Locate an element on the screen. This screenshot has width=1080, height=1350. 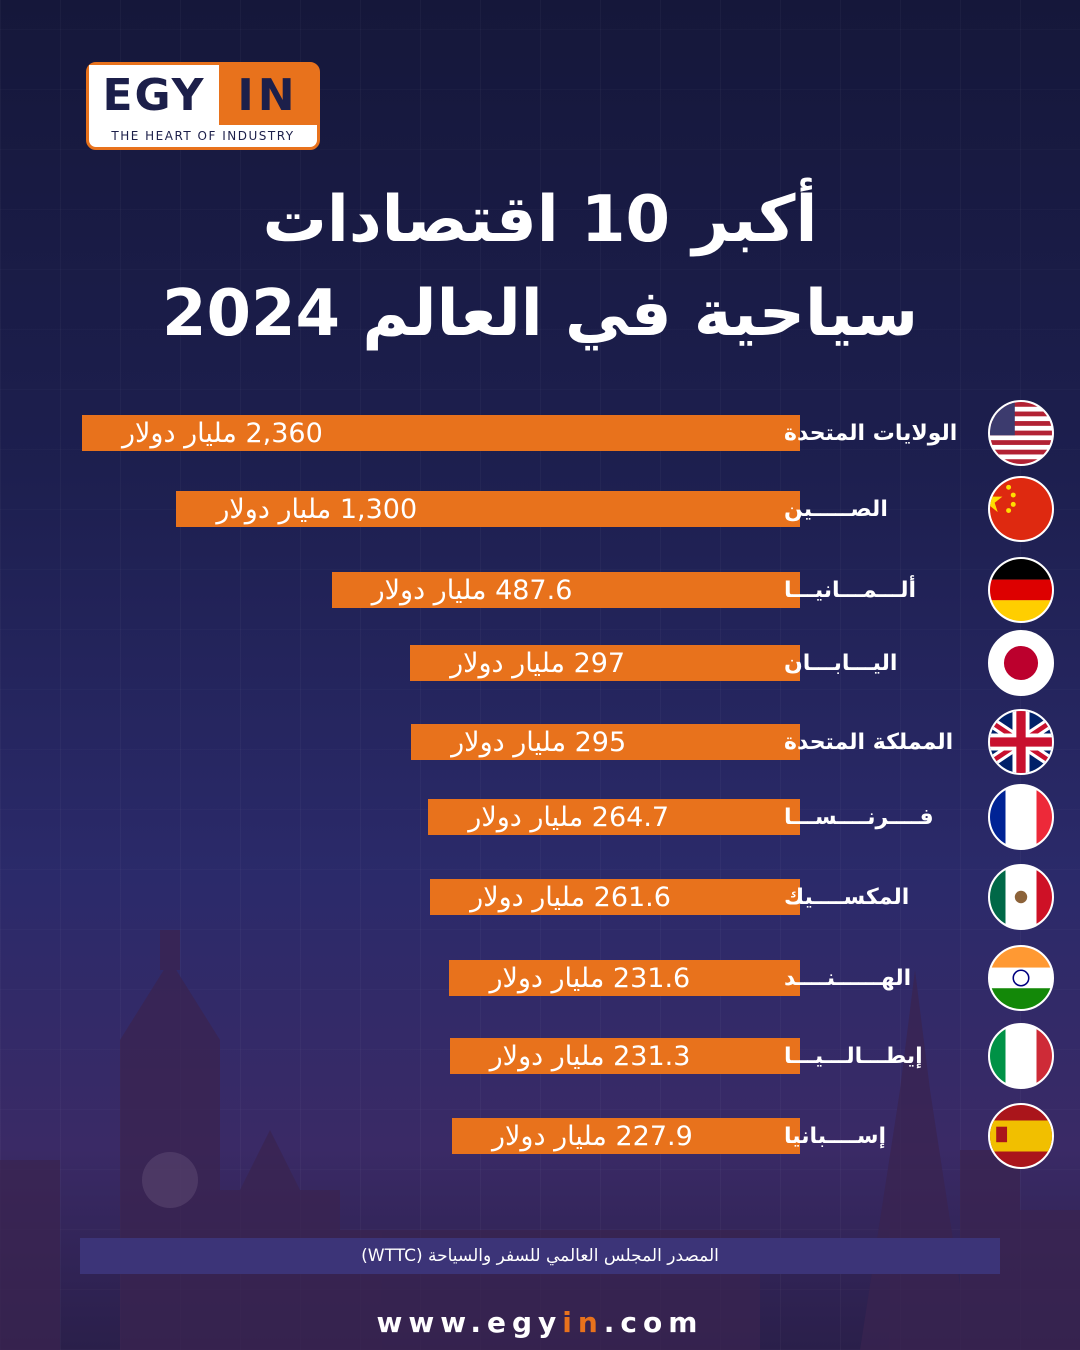
country-label: الصـــــين is located at coordinates (836, 509).